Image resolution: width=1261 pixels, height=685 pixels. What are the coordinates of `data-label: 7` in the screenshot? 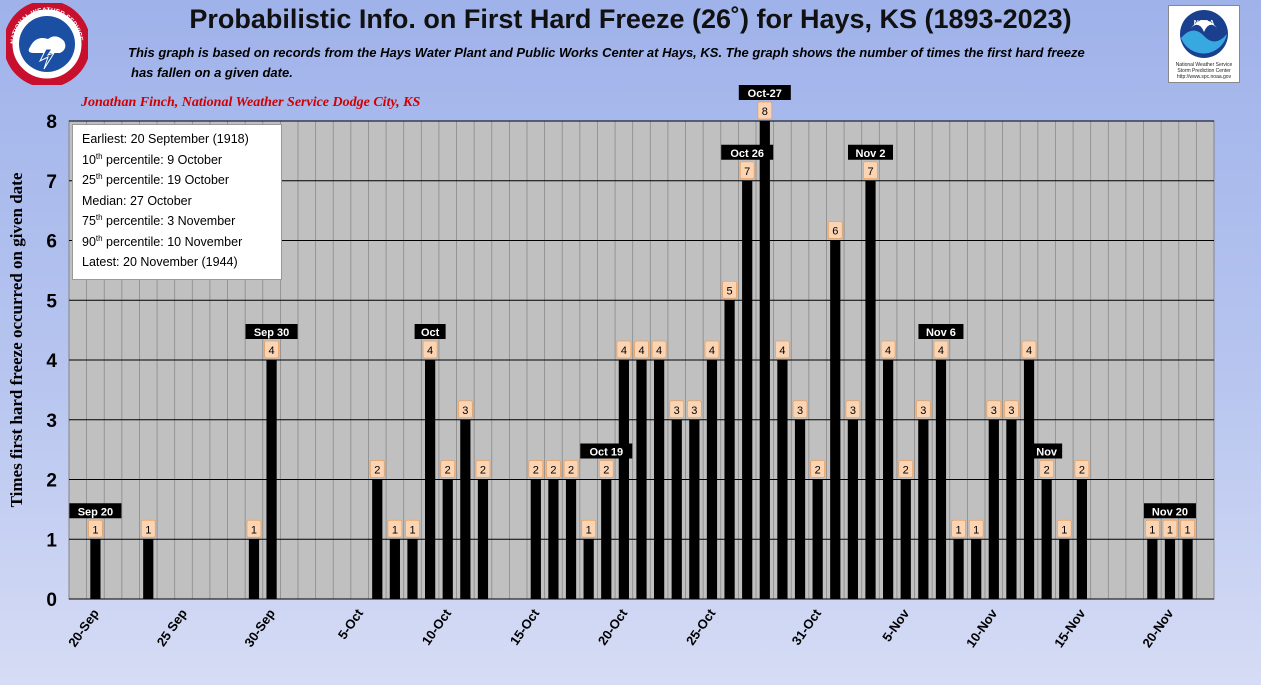 It's located at (747, 172).